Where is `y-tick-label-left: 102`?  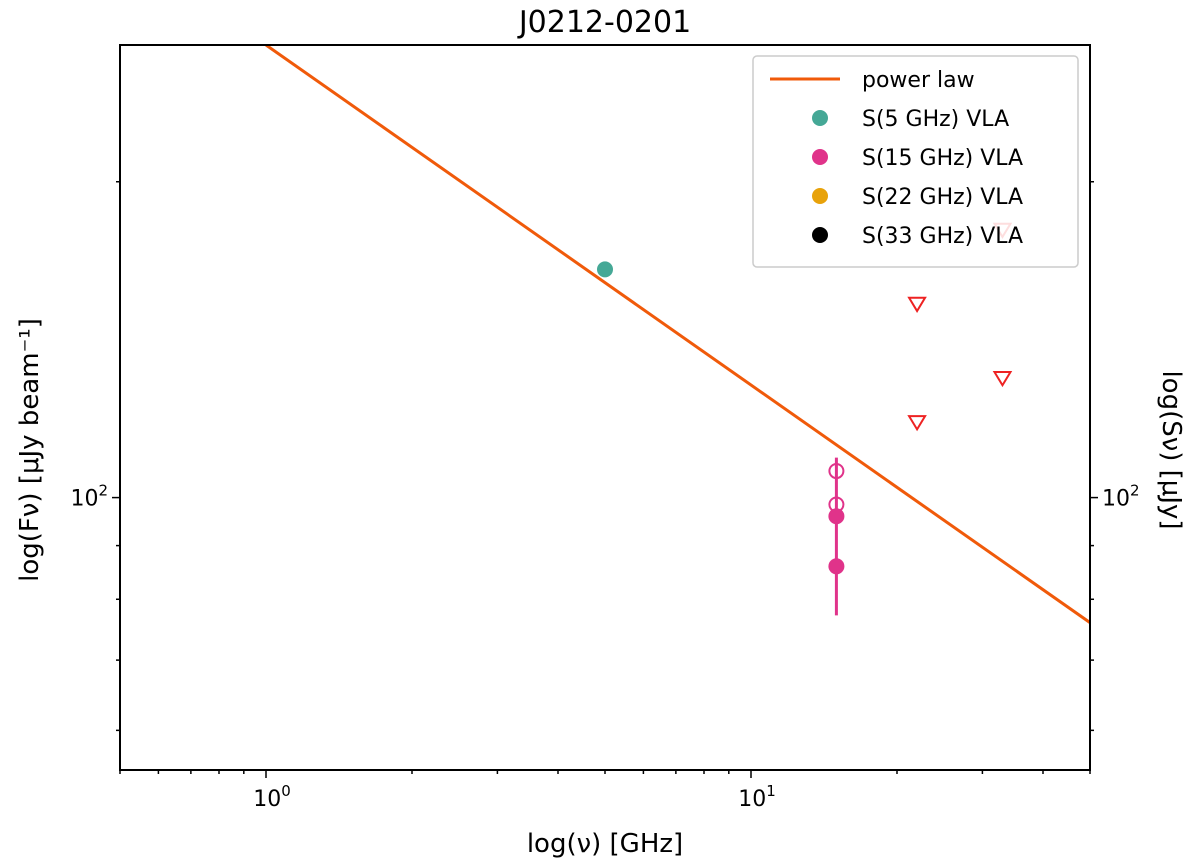 y-tick-label-left: 102 is located at coordinates (89, 497).